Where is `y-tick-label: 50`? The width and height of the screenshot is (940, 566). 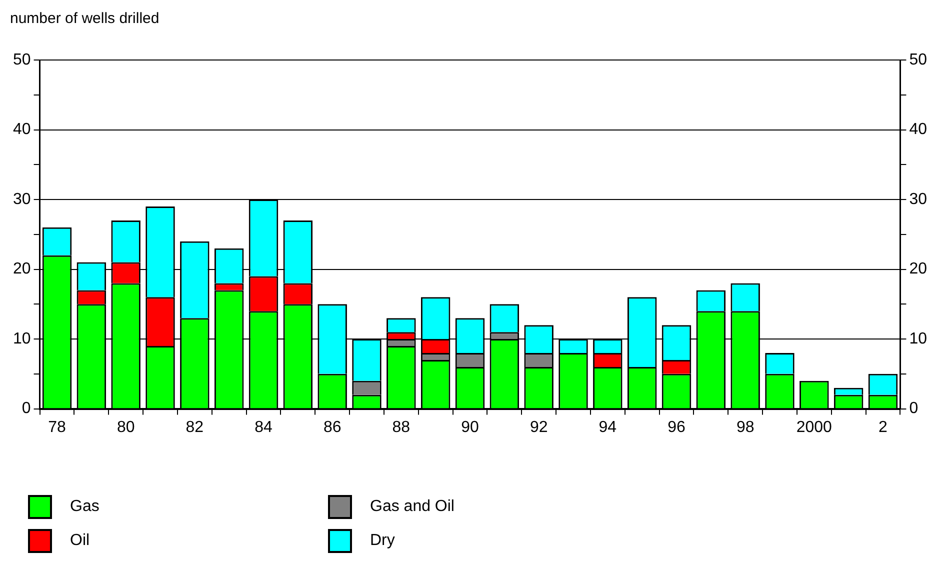 y-tick-label: 50 is located at coordinates (22, 59).